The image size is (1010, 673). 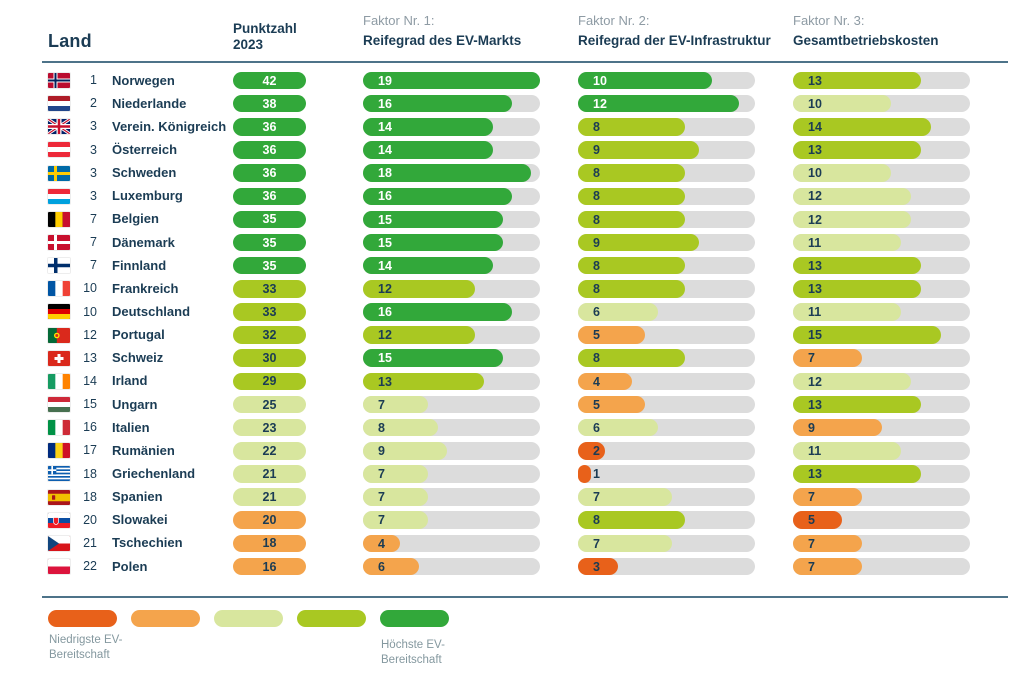 I want to click on country-name: Polen, so click(x=130, y=566).